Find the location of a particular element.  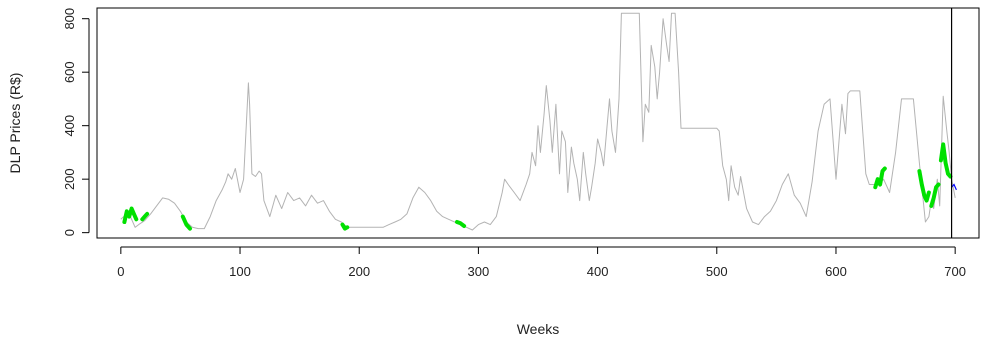

x-tick-label: 200 is located at coordinates (359, 271).